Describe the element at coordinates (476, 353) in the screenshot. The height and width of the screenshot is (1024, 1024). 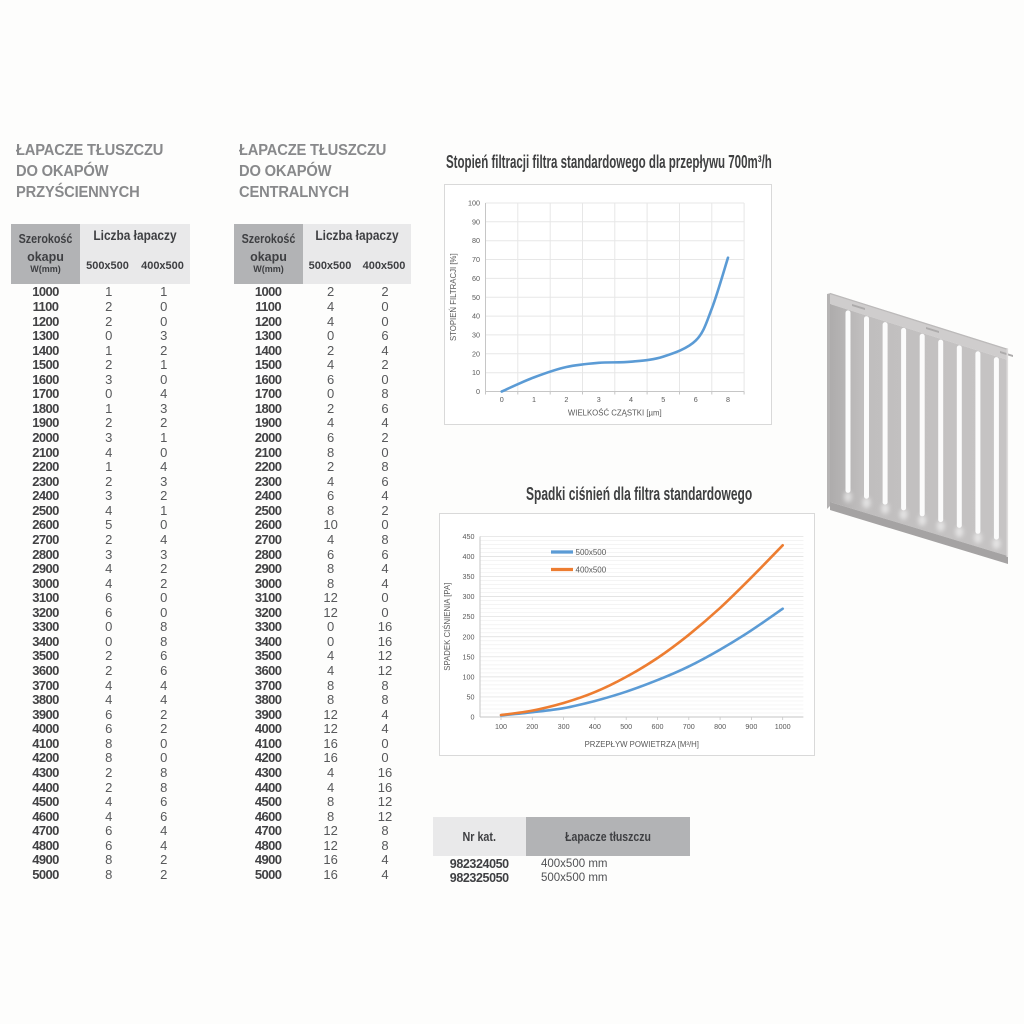
I see `svg-text: 20` at that location.